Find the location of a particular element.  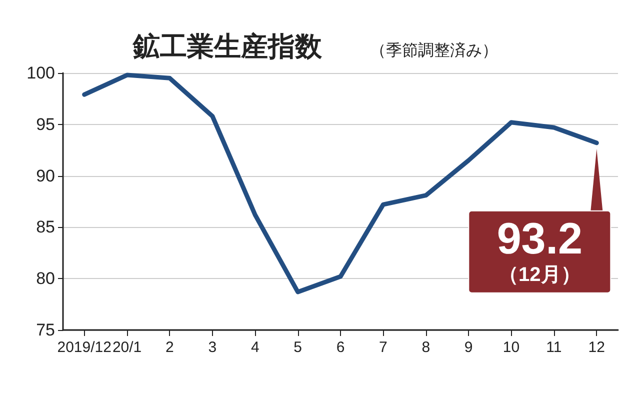

x-tick-label: 2 is located at coordinates (170, 347).